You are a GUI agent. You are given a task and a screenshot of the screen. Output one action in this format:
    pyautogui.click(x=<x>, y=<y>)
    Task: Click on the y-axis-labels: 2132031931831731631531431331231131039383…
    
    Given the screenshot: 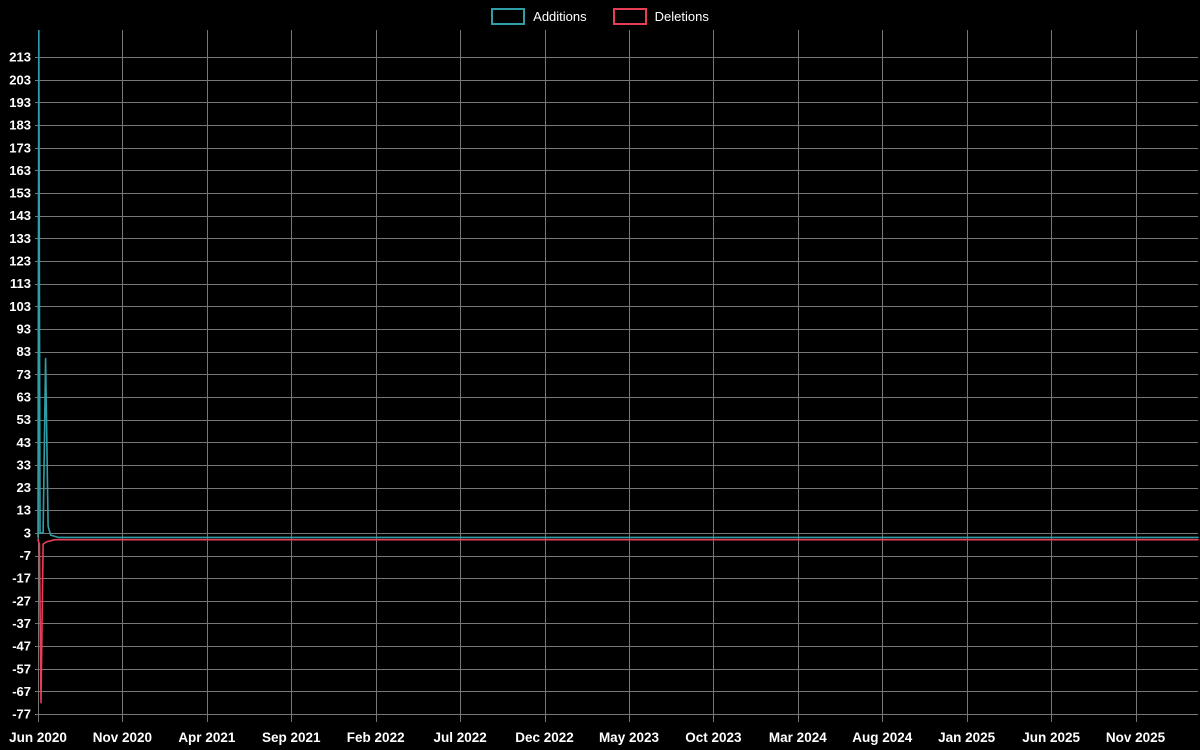 What is the action you would take?
    pyautogui.click(x=20, y=386)
    